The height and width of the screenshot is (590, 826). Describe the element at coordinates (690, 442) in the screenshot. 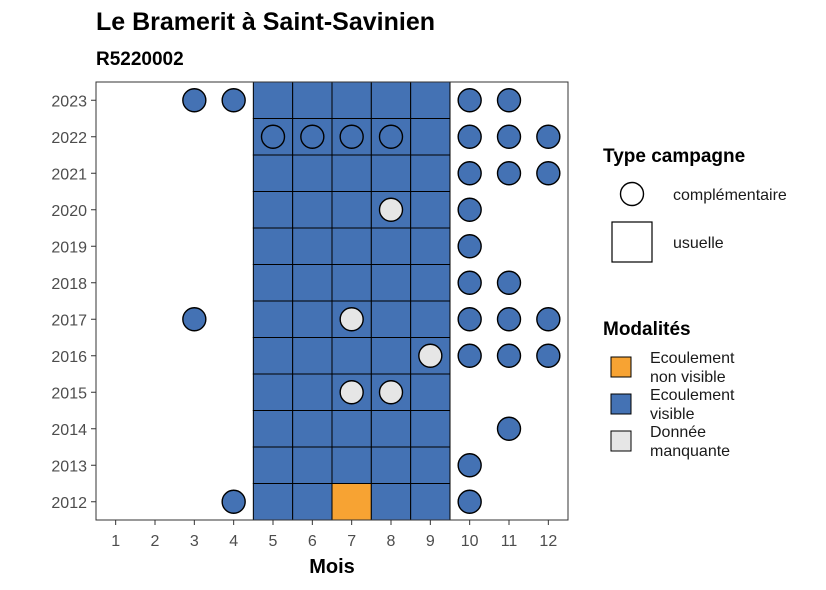

I see `legend-label-donnee_manquante: Donnée manquante` at that location.